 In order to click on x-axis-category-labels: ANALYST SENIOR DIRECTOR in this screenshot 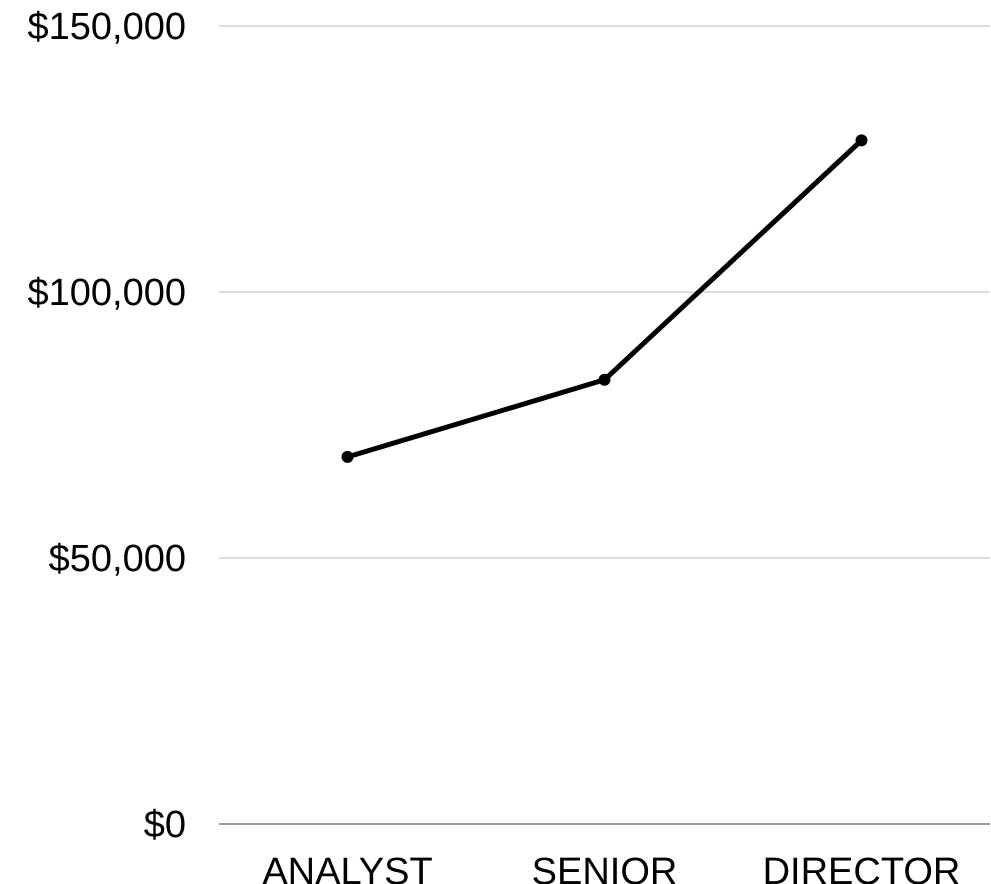, I will do `click(611, 867)`.